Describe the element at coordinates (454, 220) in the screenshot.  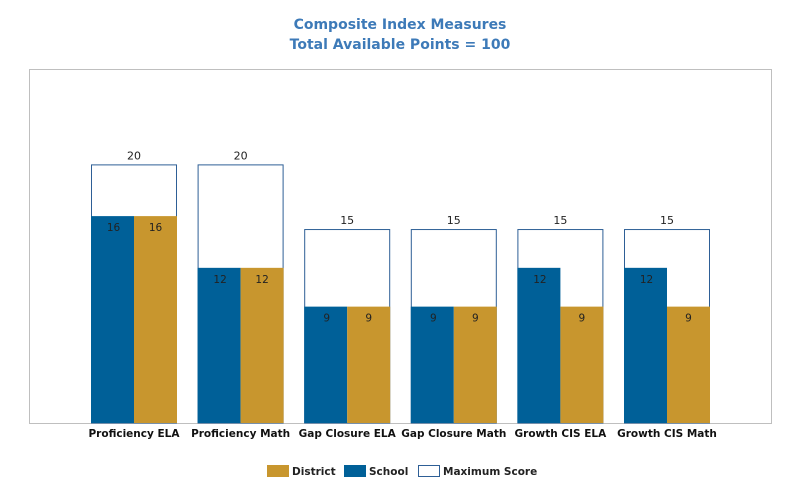
I see `label-maximum-score-gap-closure-math: 15` at that location.